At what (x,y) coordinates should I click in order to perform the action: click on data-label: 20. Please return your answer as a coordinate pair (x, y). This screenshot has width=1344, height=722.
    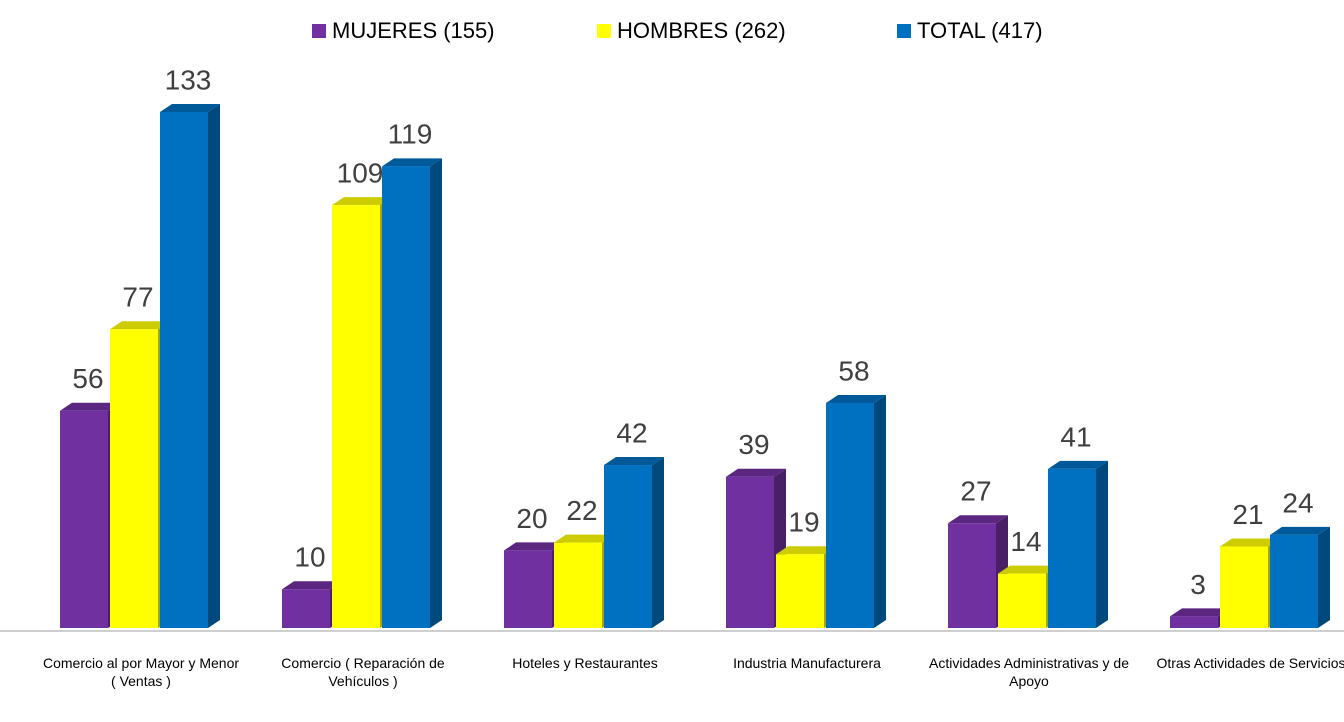
    Looking at the image, I should click on (531, 518).